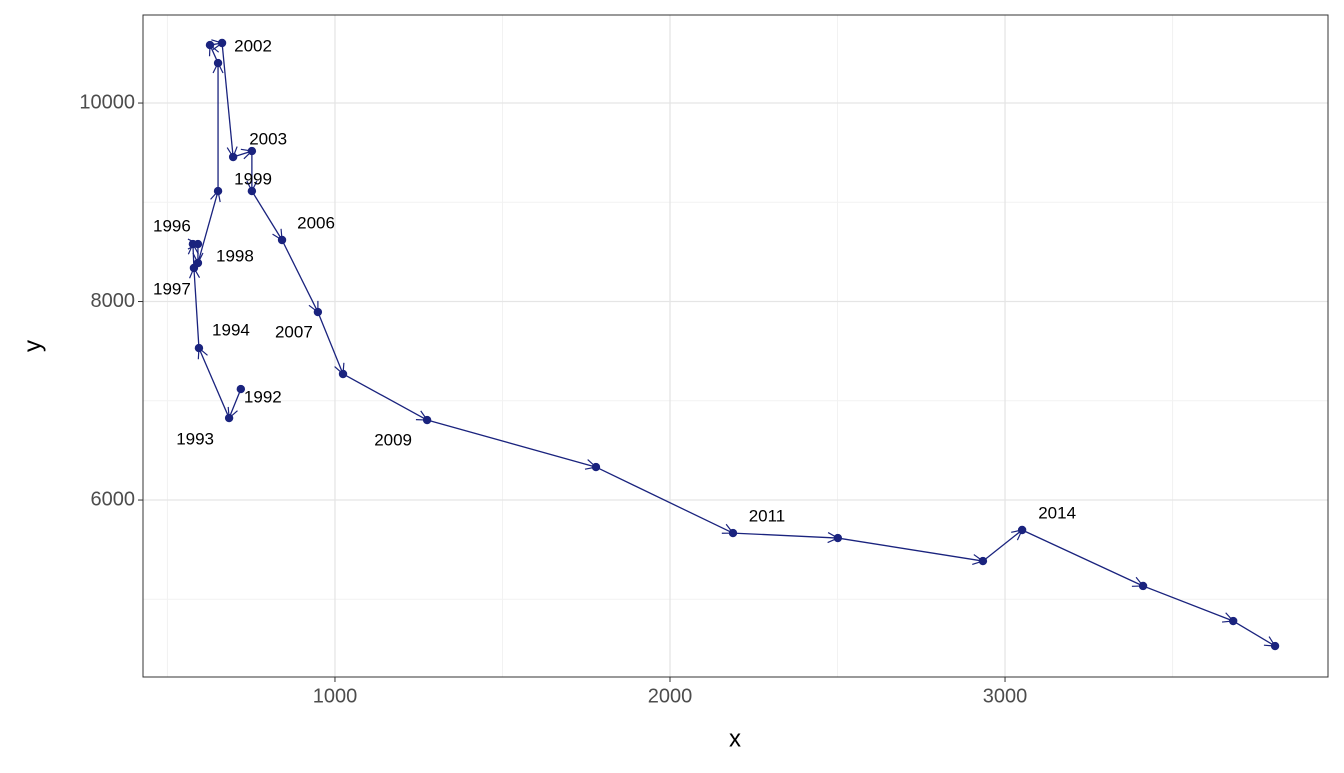  I want to click on point-label: 2011, so click(767, 516).